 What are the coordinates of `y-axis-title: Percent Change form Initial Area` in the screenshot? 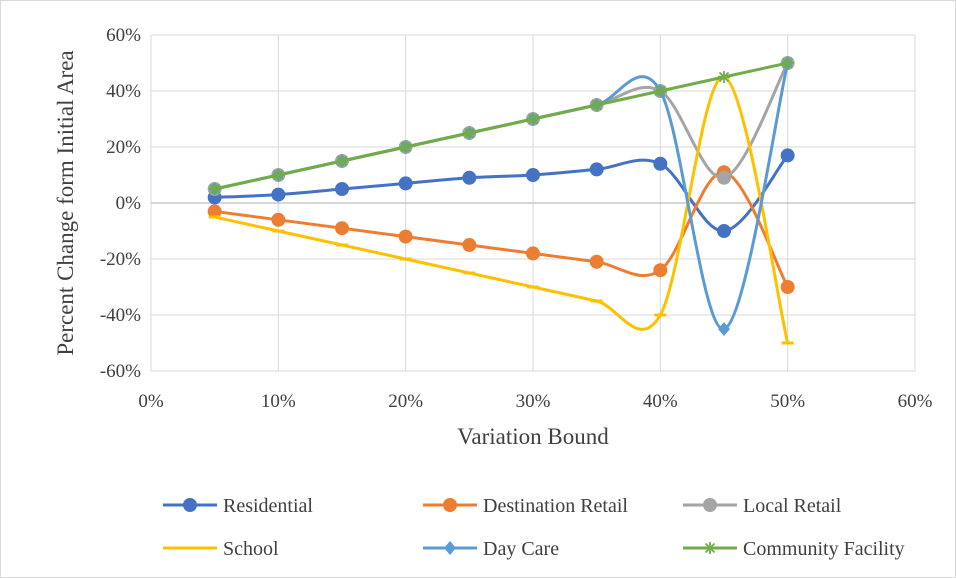 It's located at (65, 202).